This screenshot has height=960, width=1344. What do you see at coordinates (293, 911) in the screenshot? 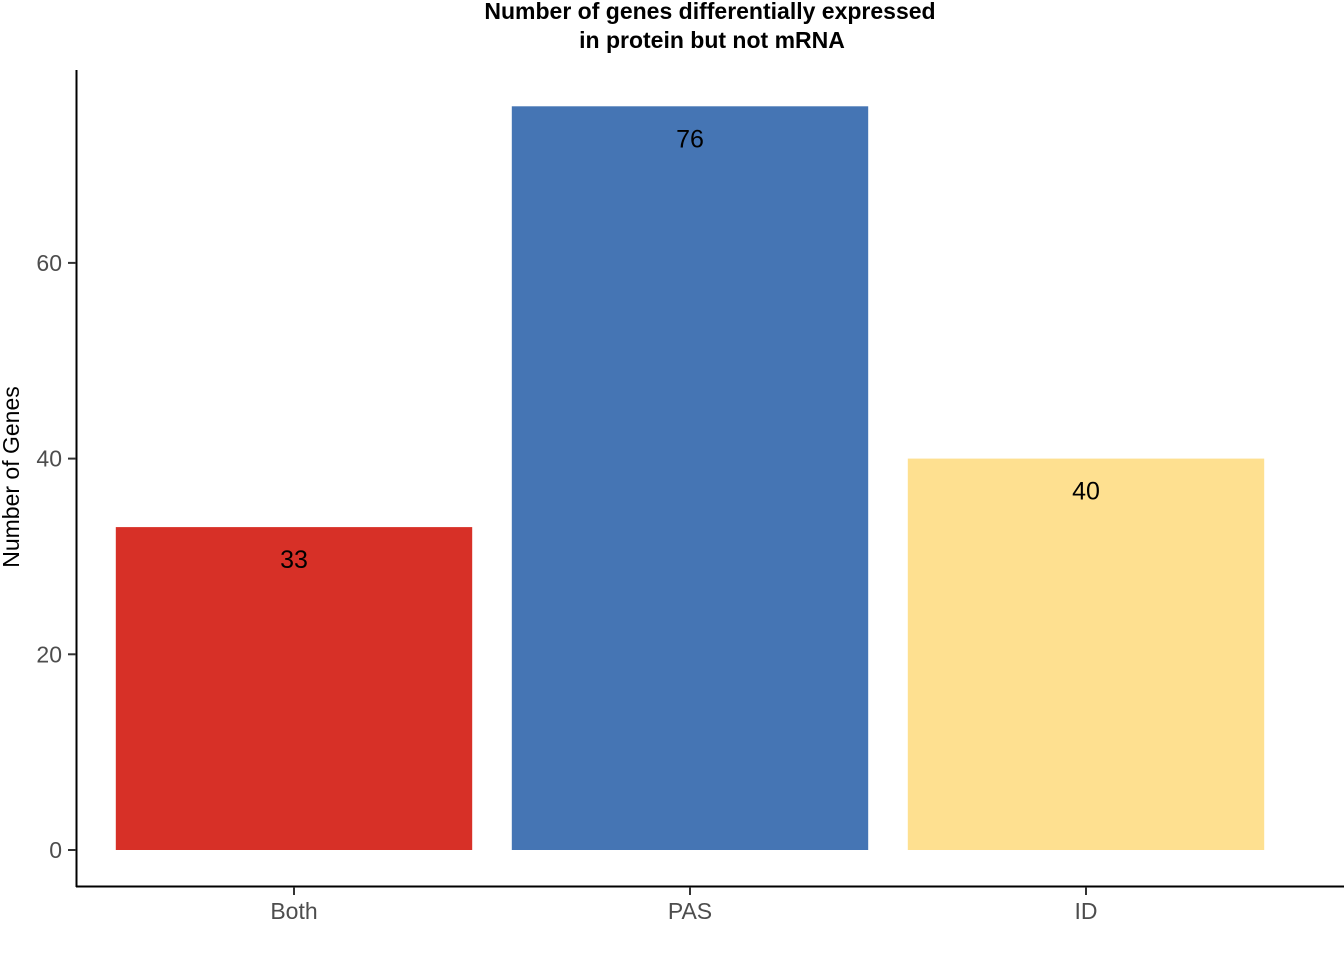
I see `x-tick-label-both: Both` at bounding box center [293, 911].